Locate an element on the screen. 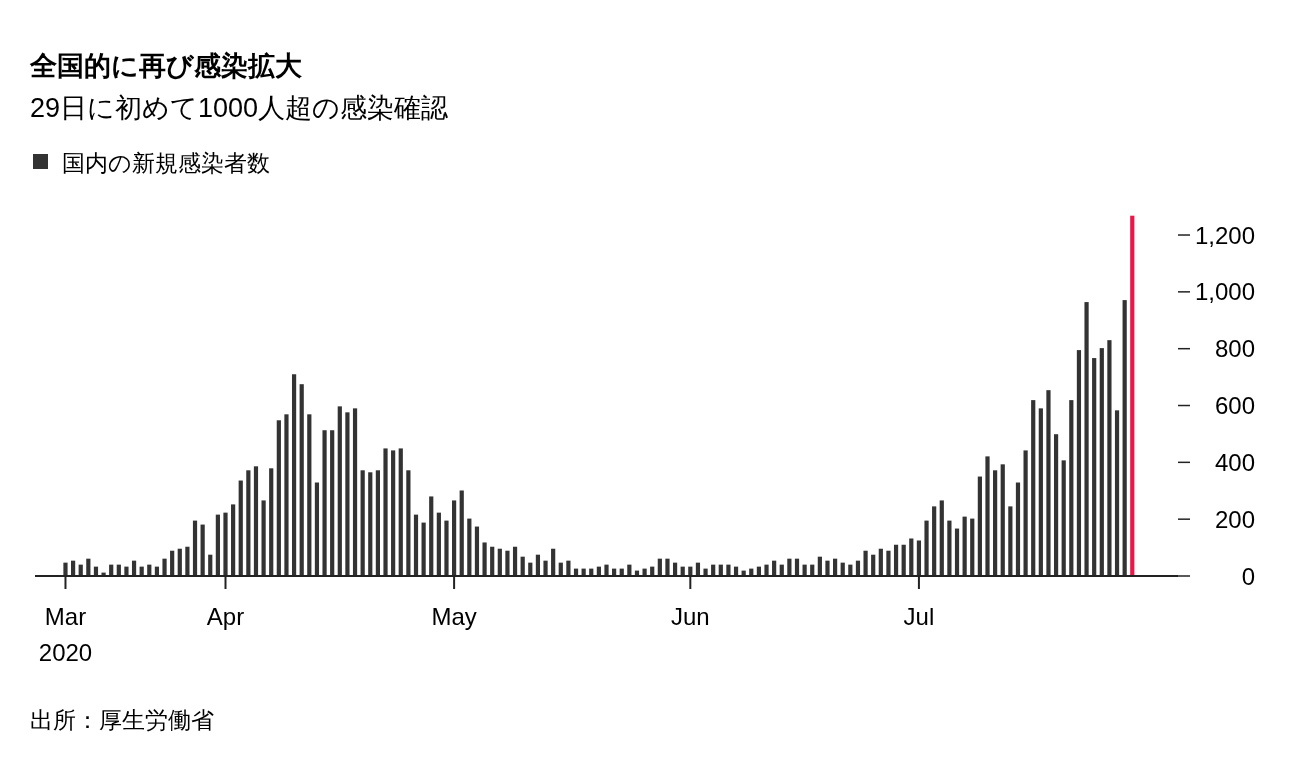 The height and width of the screenshot is (760, 1296). y-tick-label: 400 is located at coordinates (1234, 462).